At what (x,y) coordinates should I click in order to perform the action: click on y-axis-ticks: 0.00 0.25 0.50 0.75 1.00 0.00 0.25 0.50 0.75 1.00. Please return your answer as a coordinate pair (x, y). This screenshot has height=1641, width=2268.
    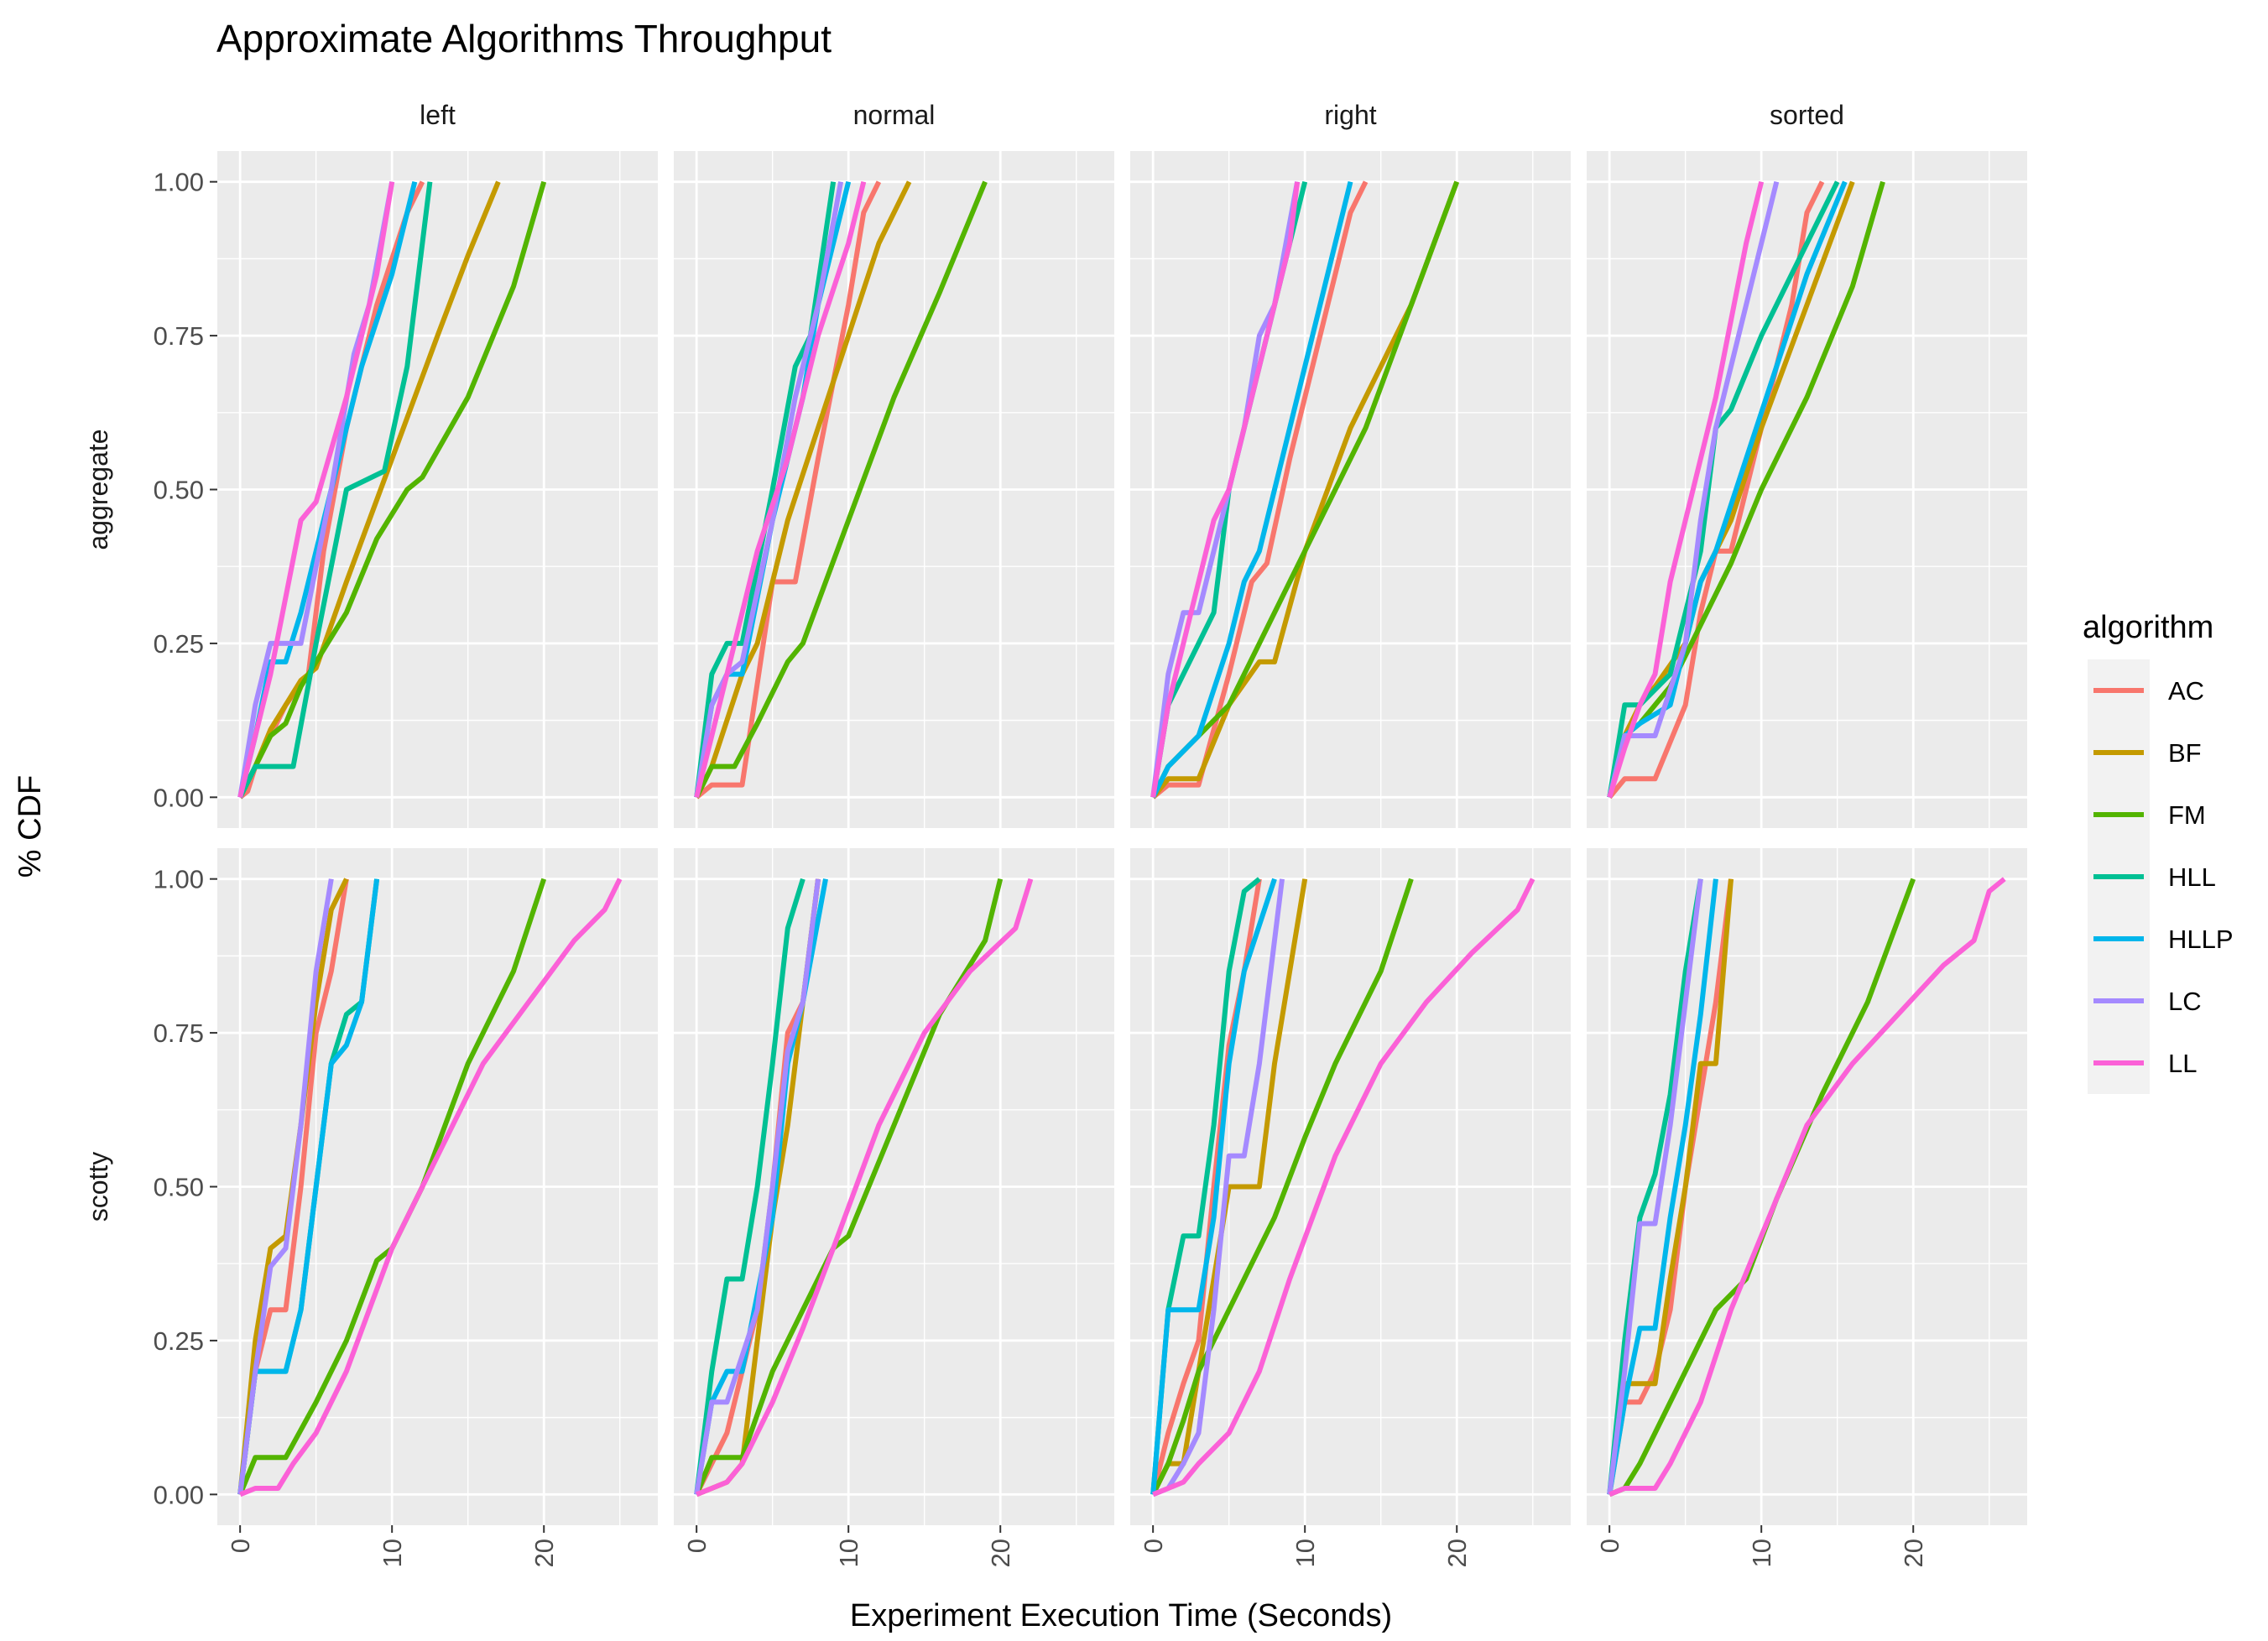
    Looking at the image, I should click on (186, 838).